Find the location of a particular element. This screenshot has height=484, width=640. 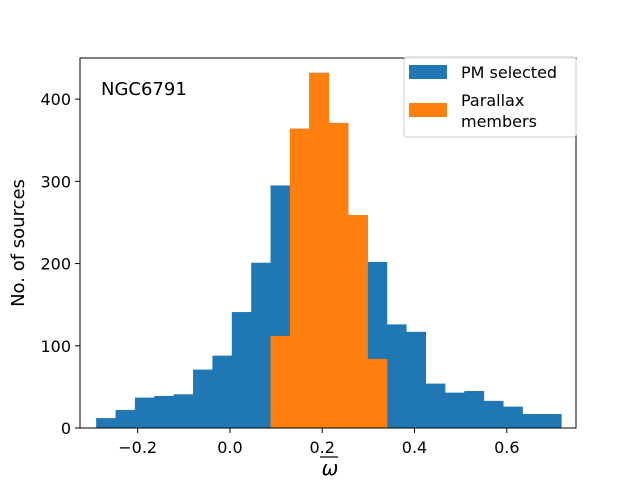

legend-label-parallax-line2: members is located at coordinates (499, 121).